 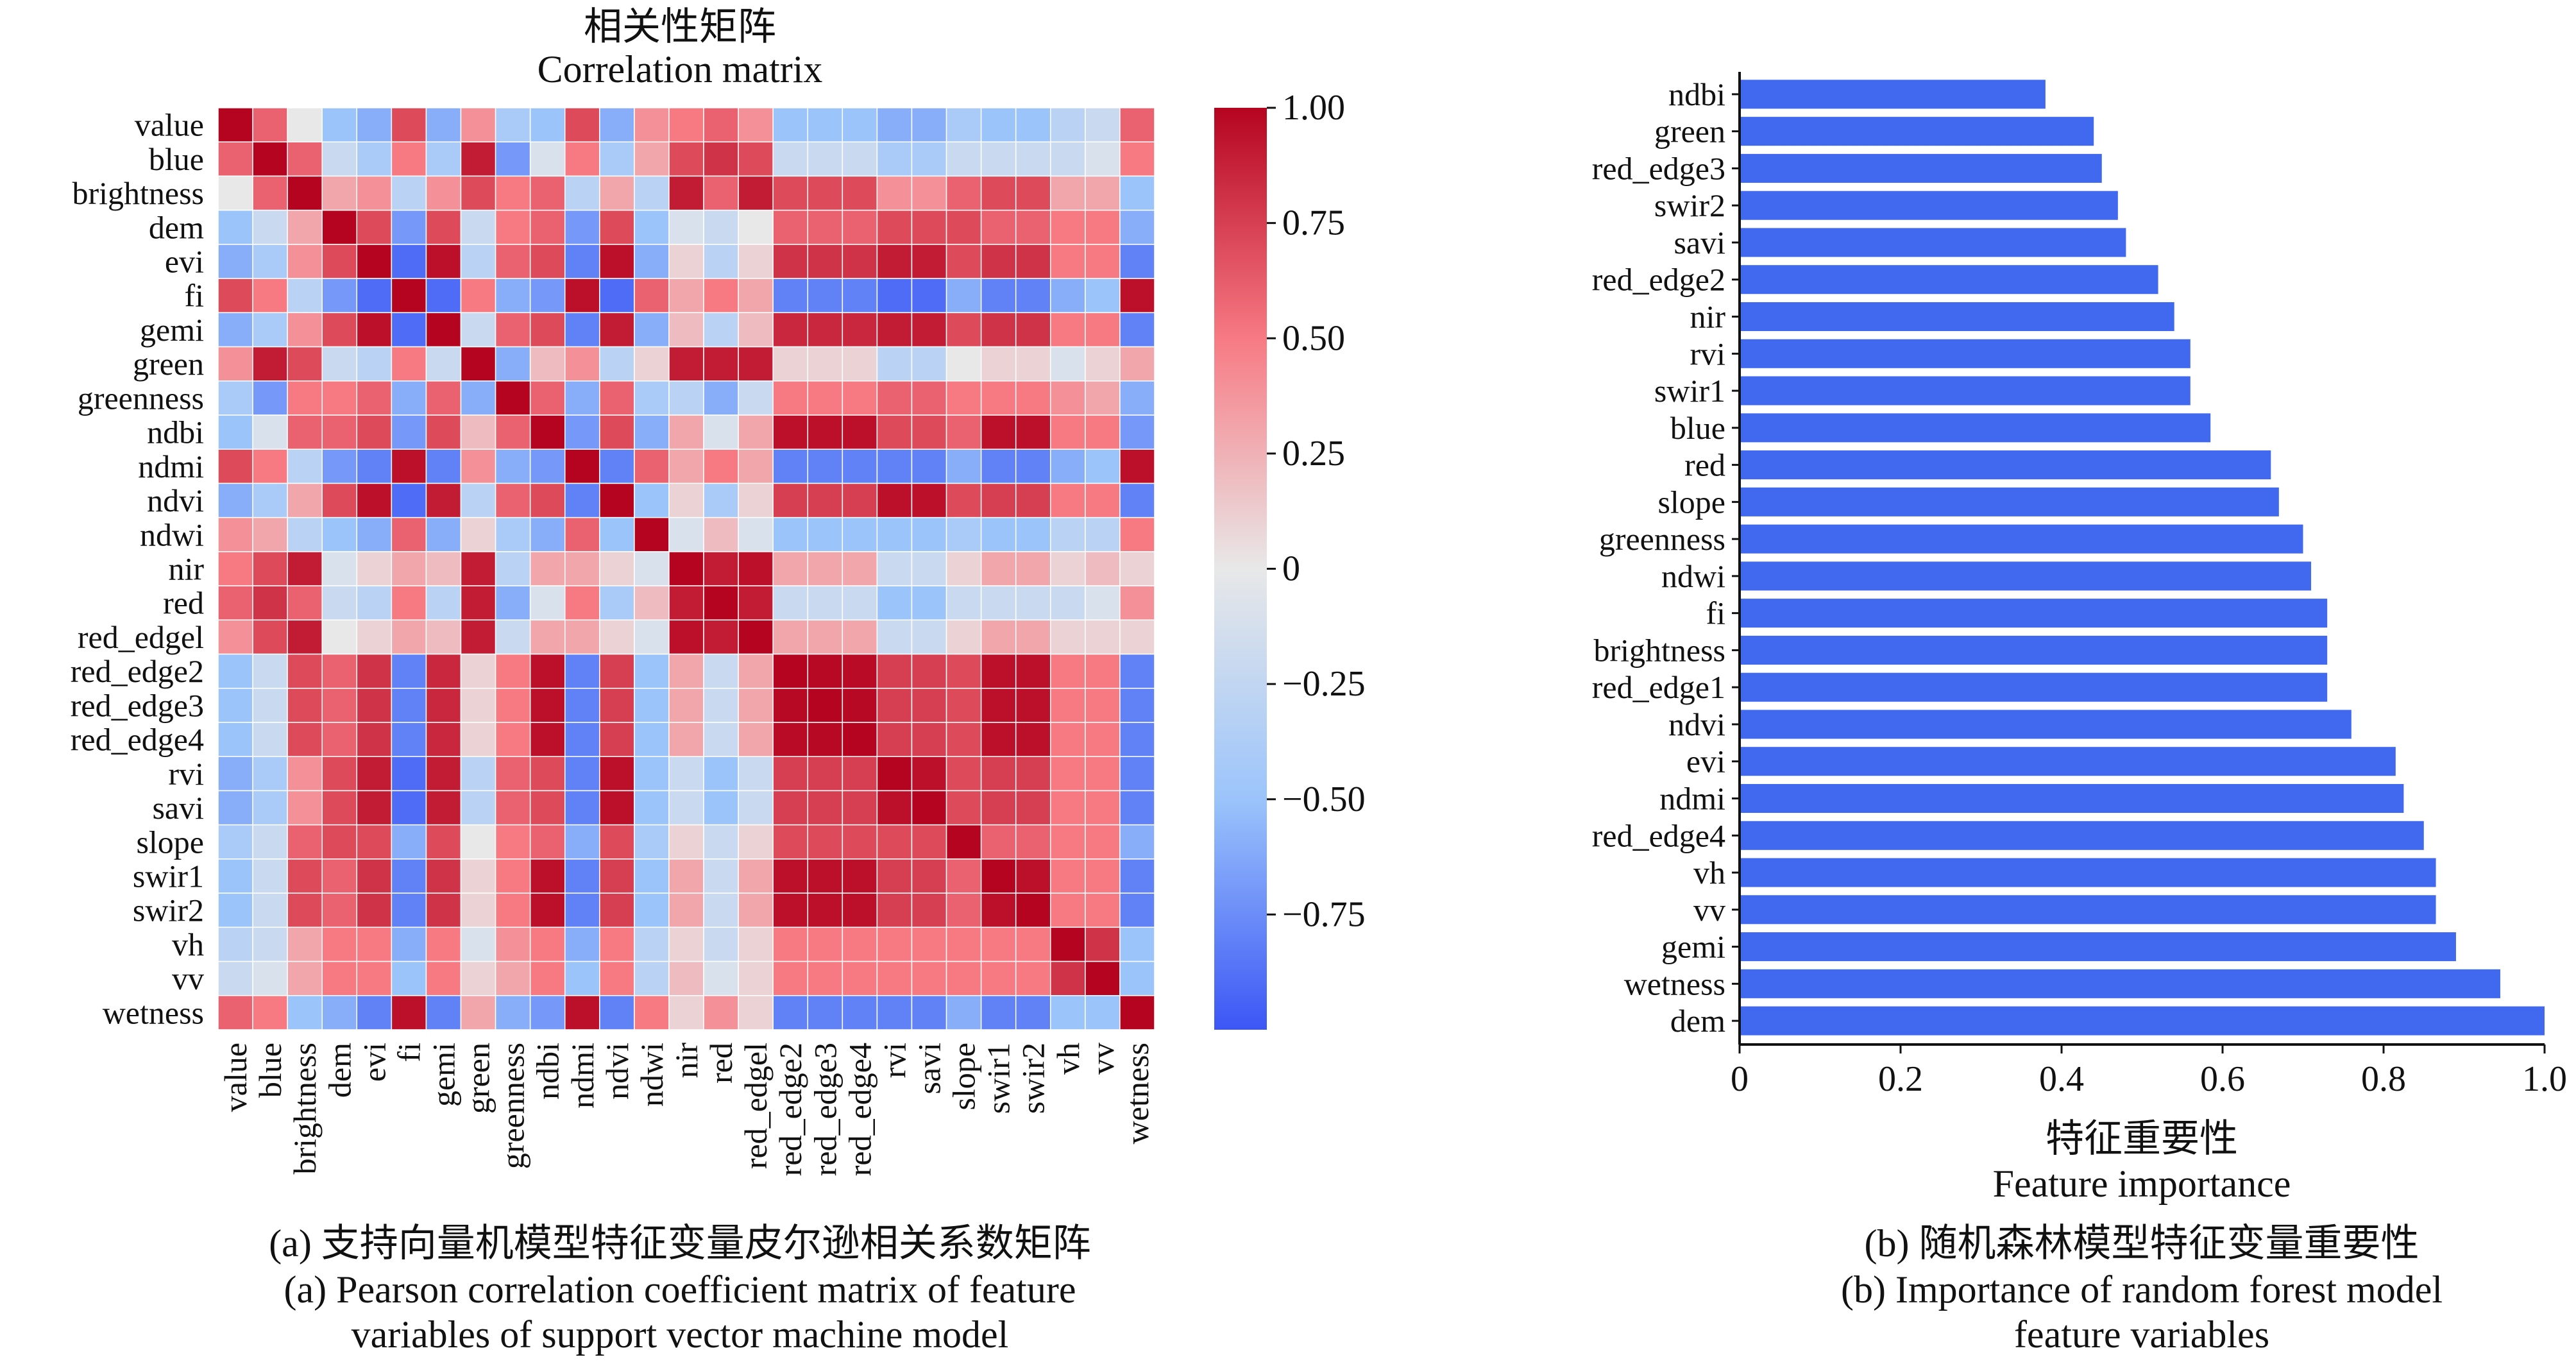 What do you see at coordinates (168, 876) in the screenshot?
I see `heatmap-row-label: swir1` at bounding box center [168, 876].